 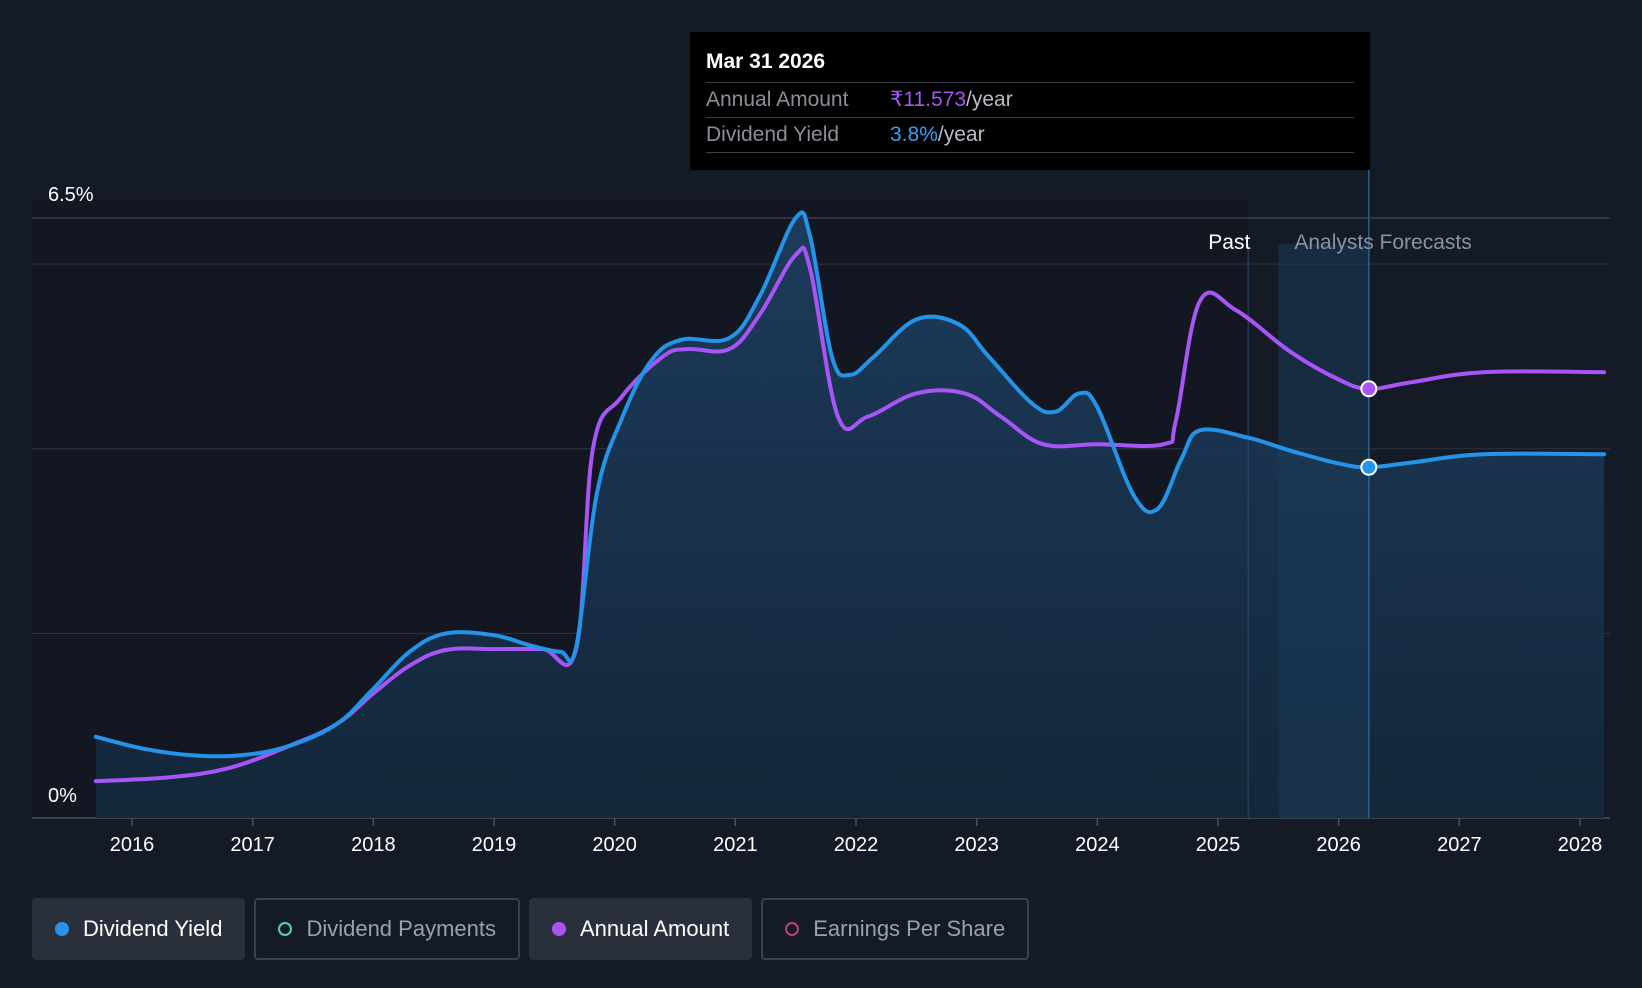 I want to click on x-tick-label: 2022, so click(x=856, y=845).